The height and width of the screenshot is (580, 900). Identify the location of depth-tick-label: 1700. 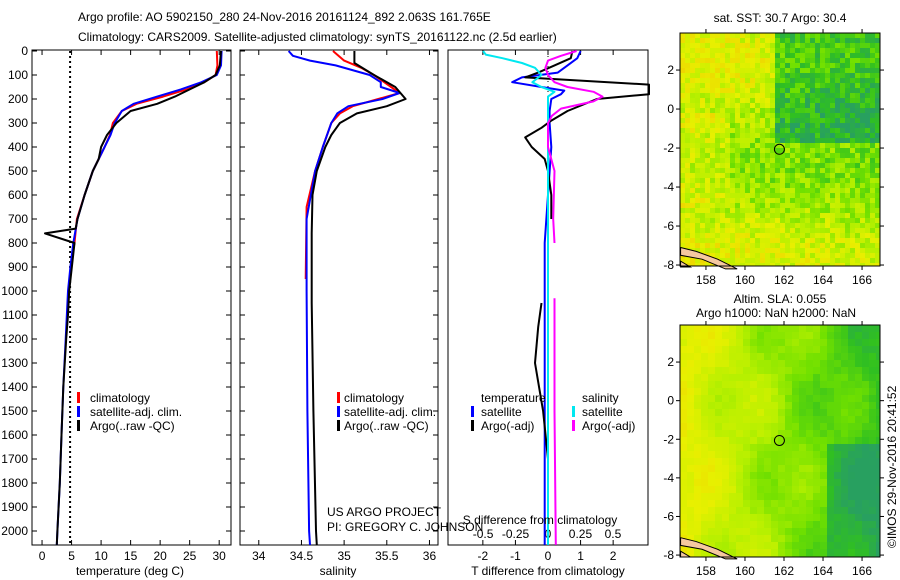
(14, 459).